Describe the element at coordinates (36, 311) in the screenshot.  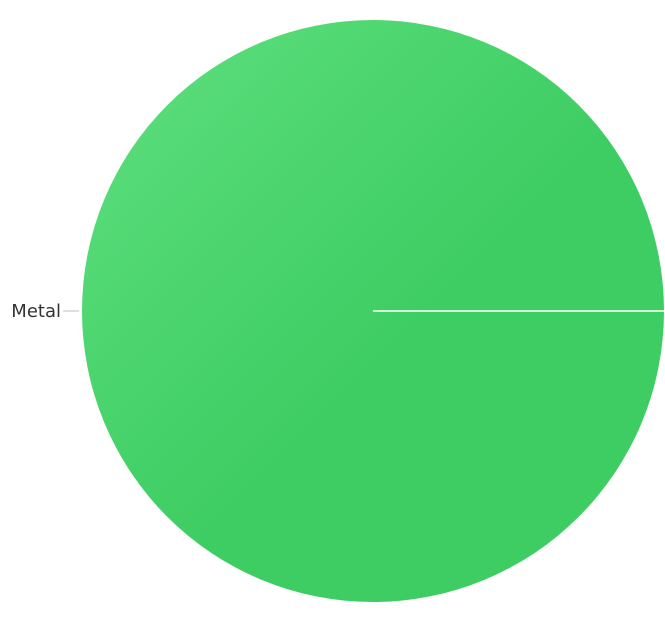
I see `slice-label: Metal` at that location.